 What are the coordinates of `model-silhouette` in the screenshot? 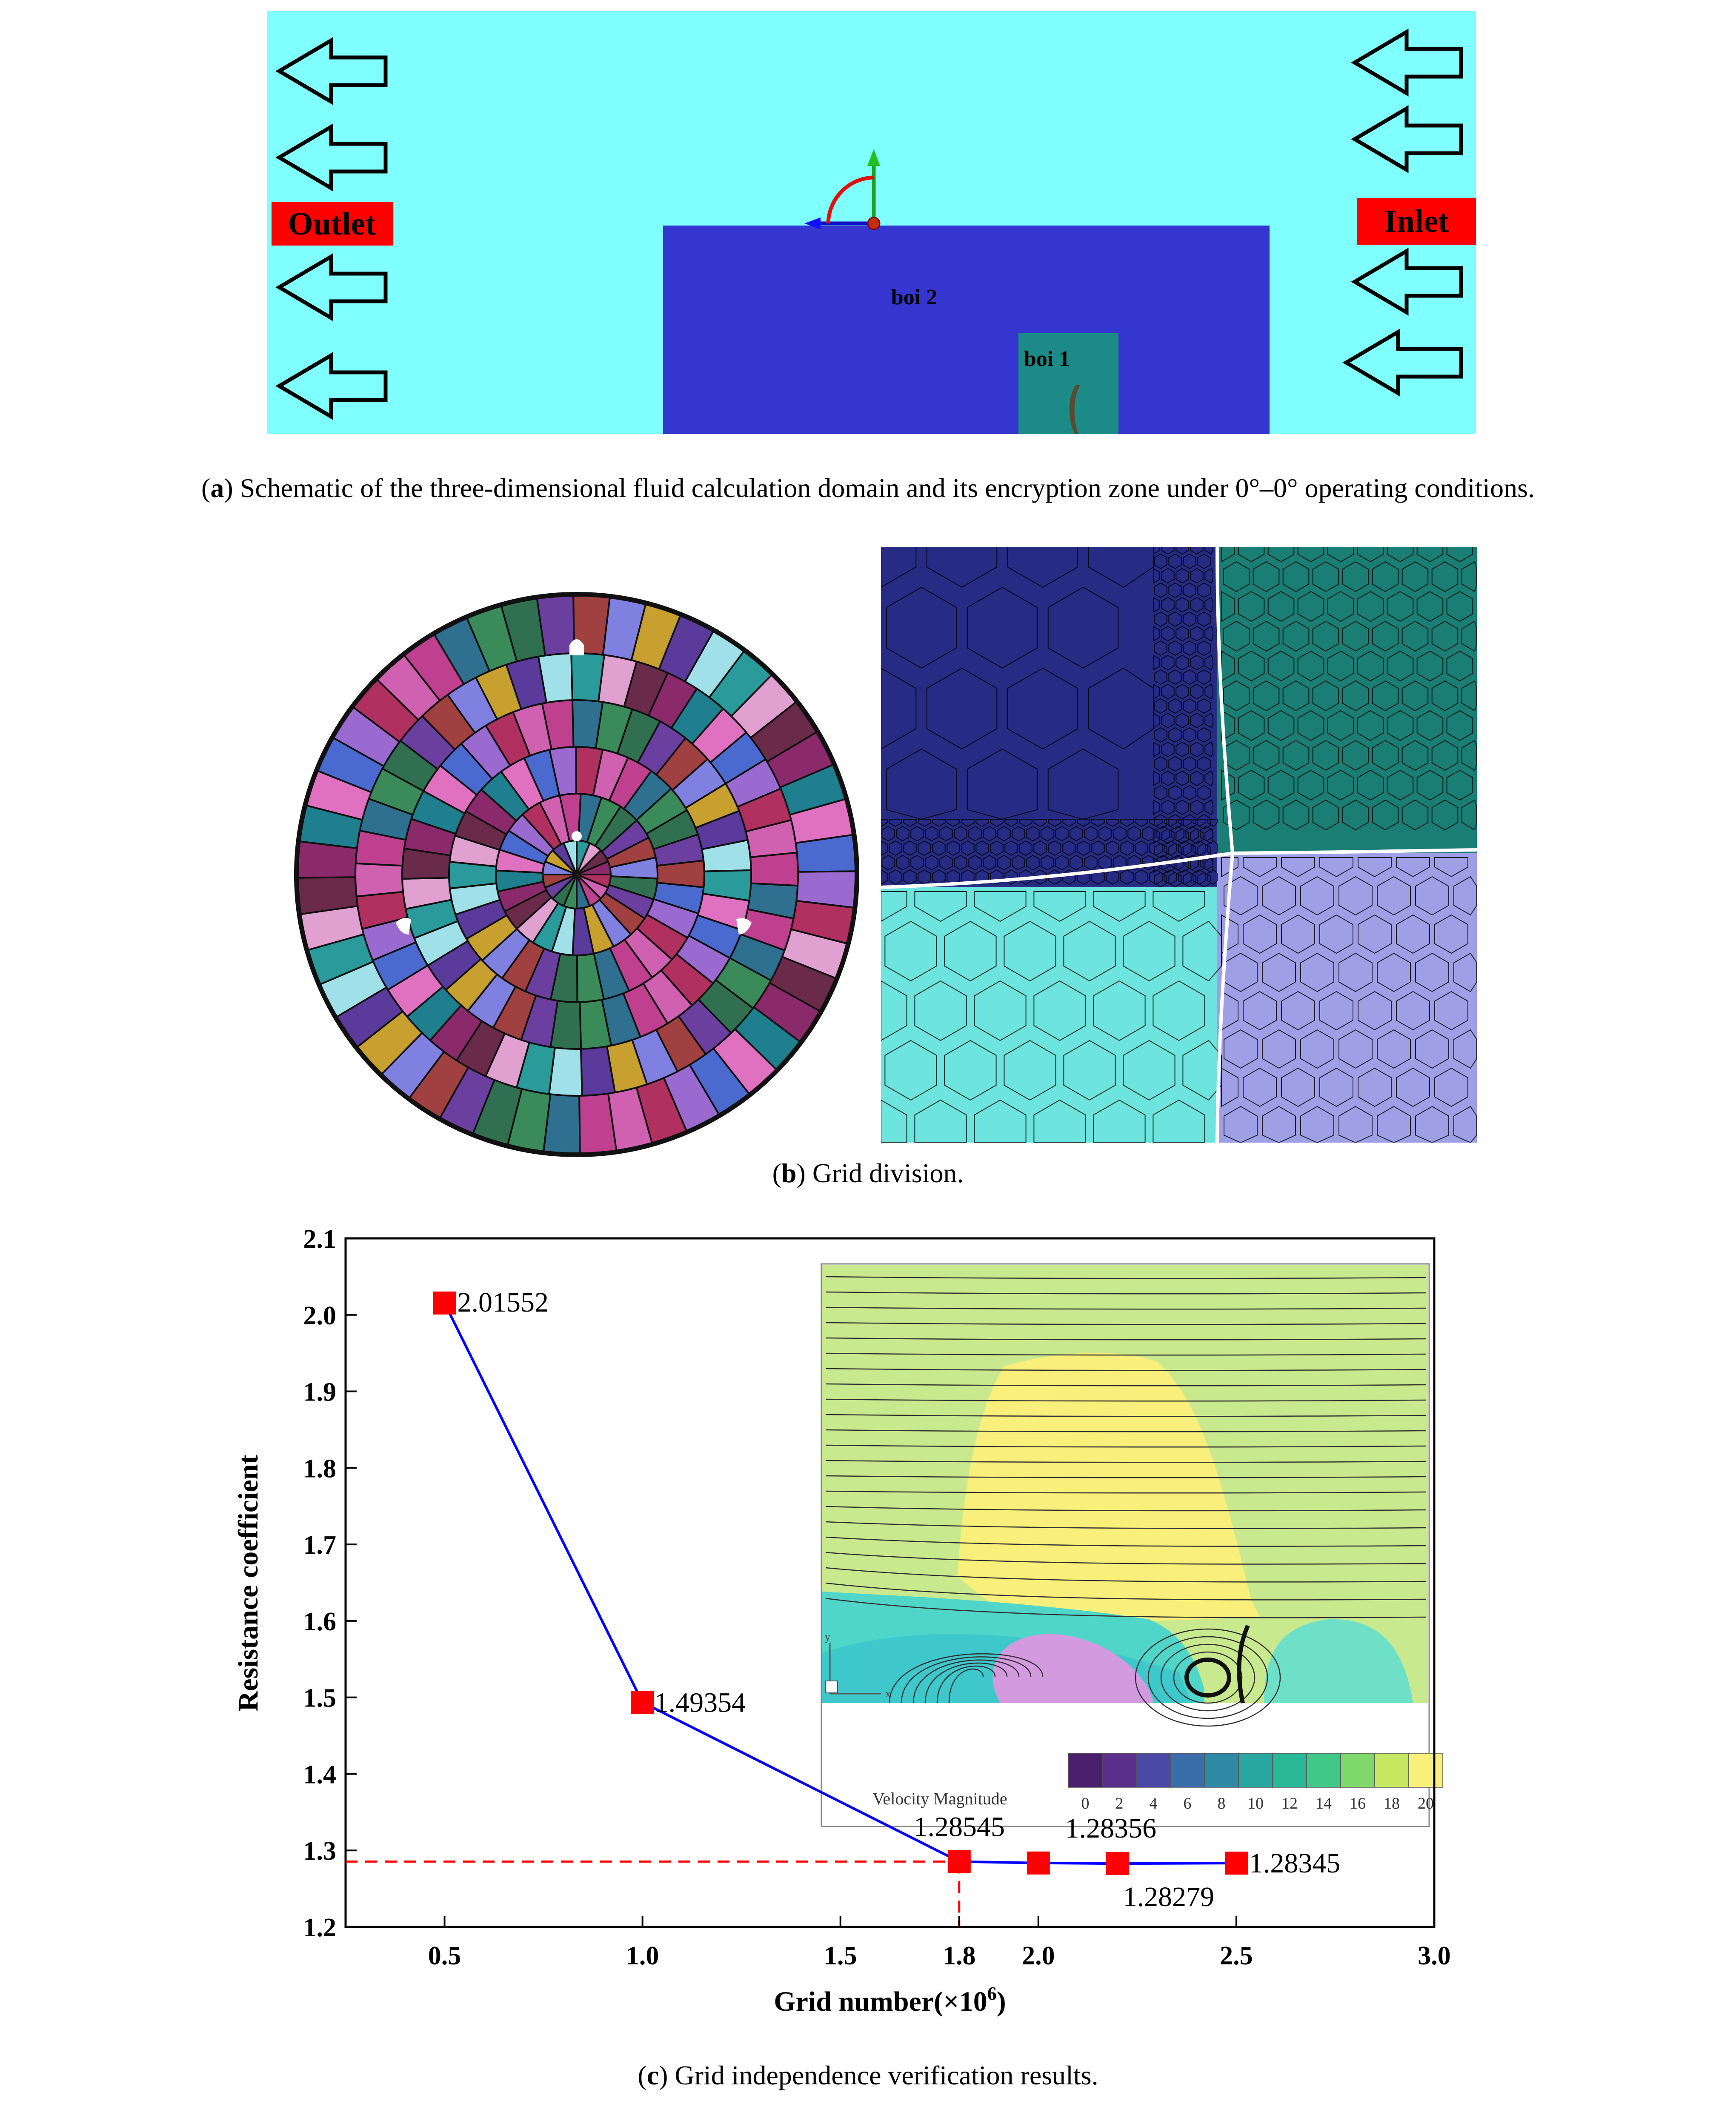 It's located at (1074, 409).